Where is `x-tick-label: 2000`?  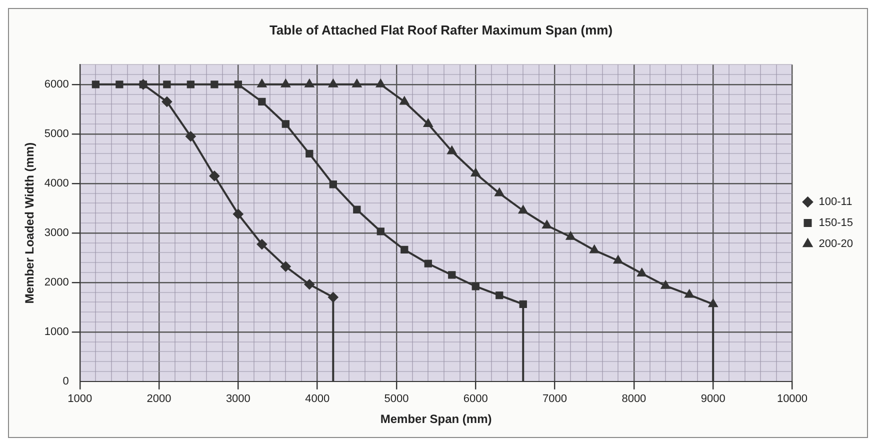 x-tick-label: 2000 is located at coordinates (159, 399).